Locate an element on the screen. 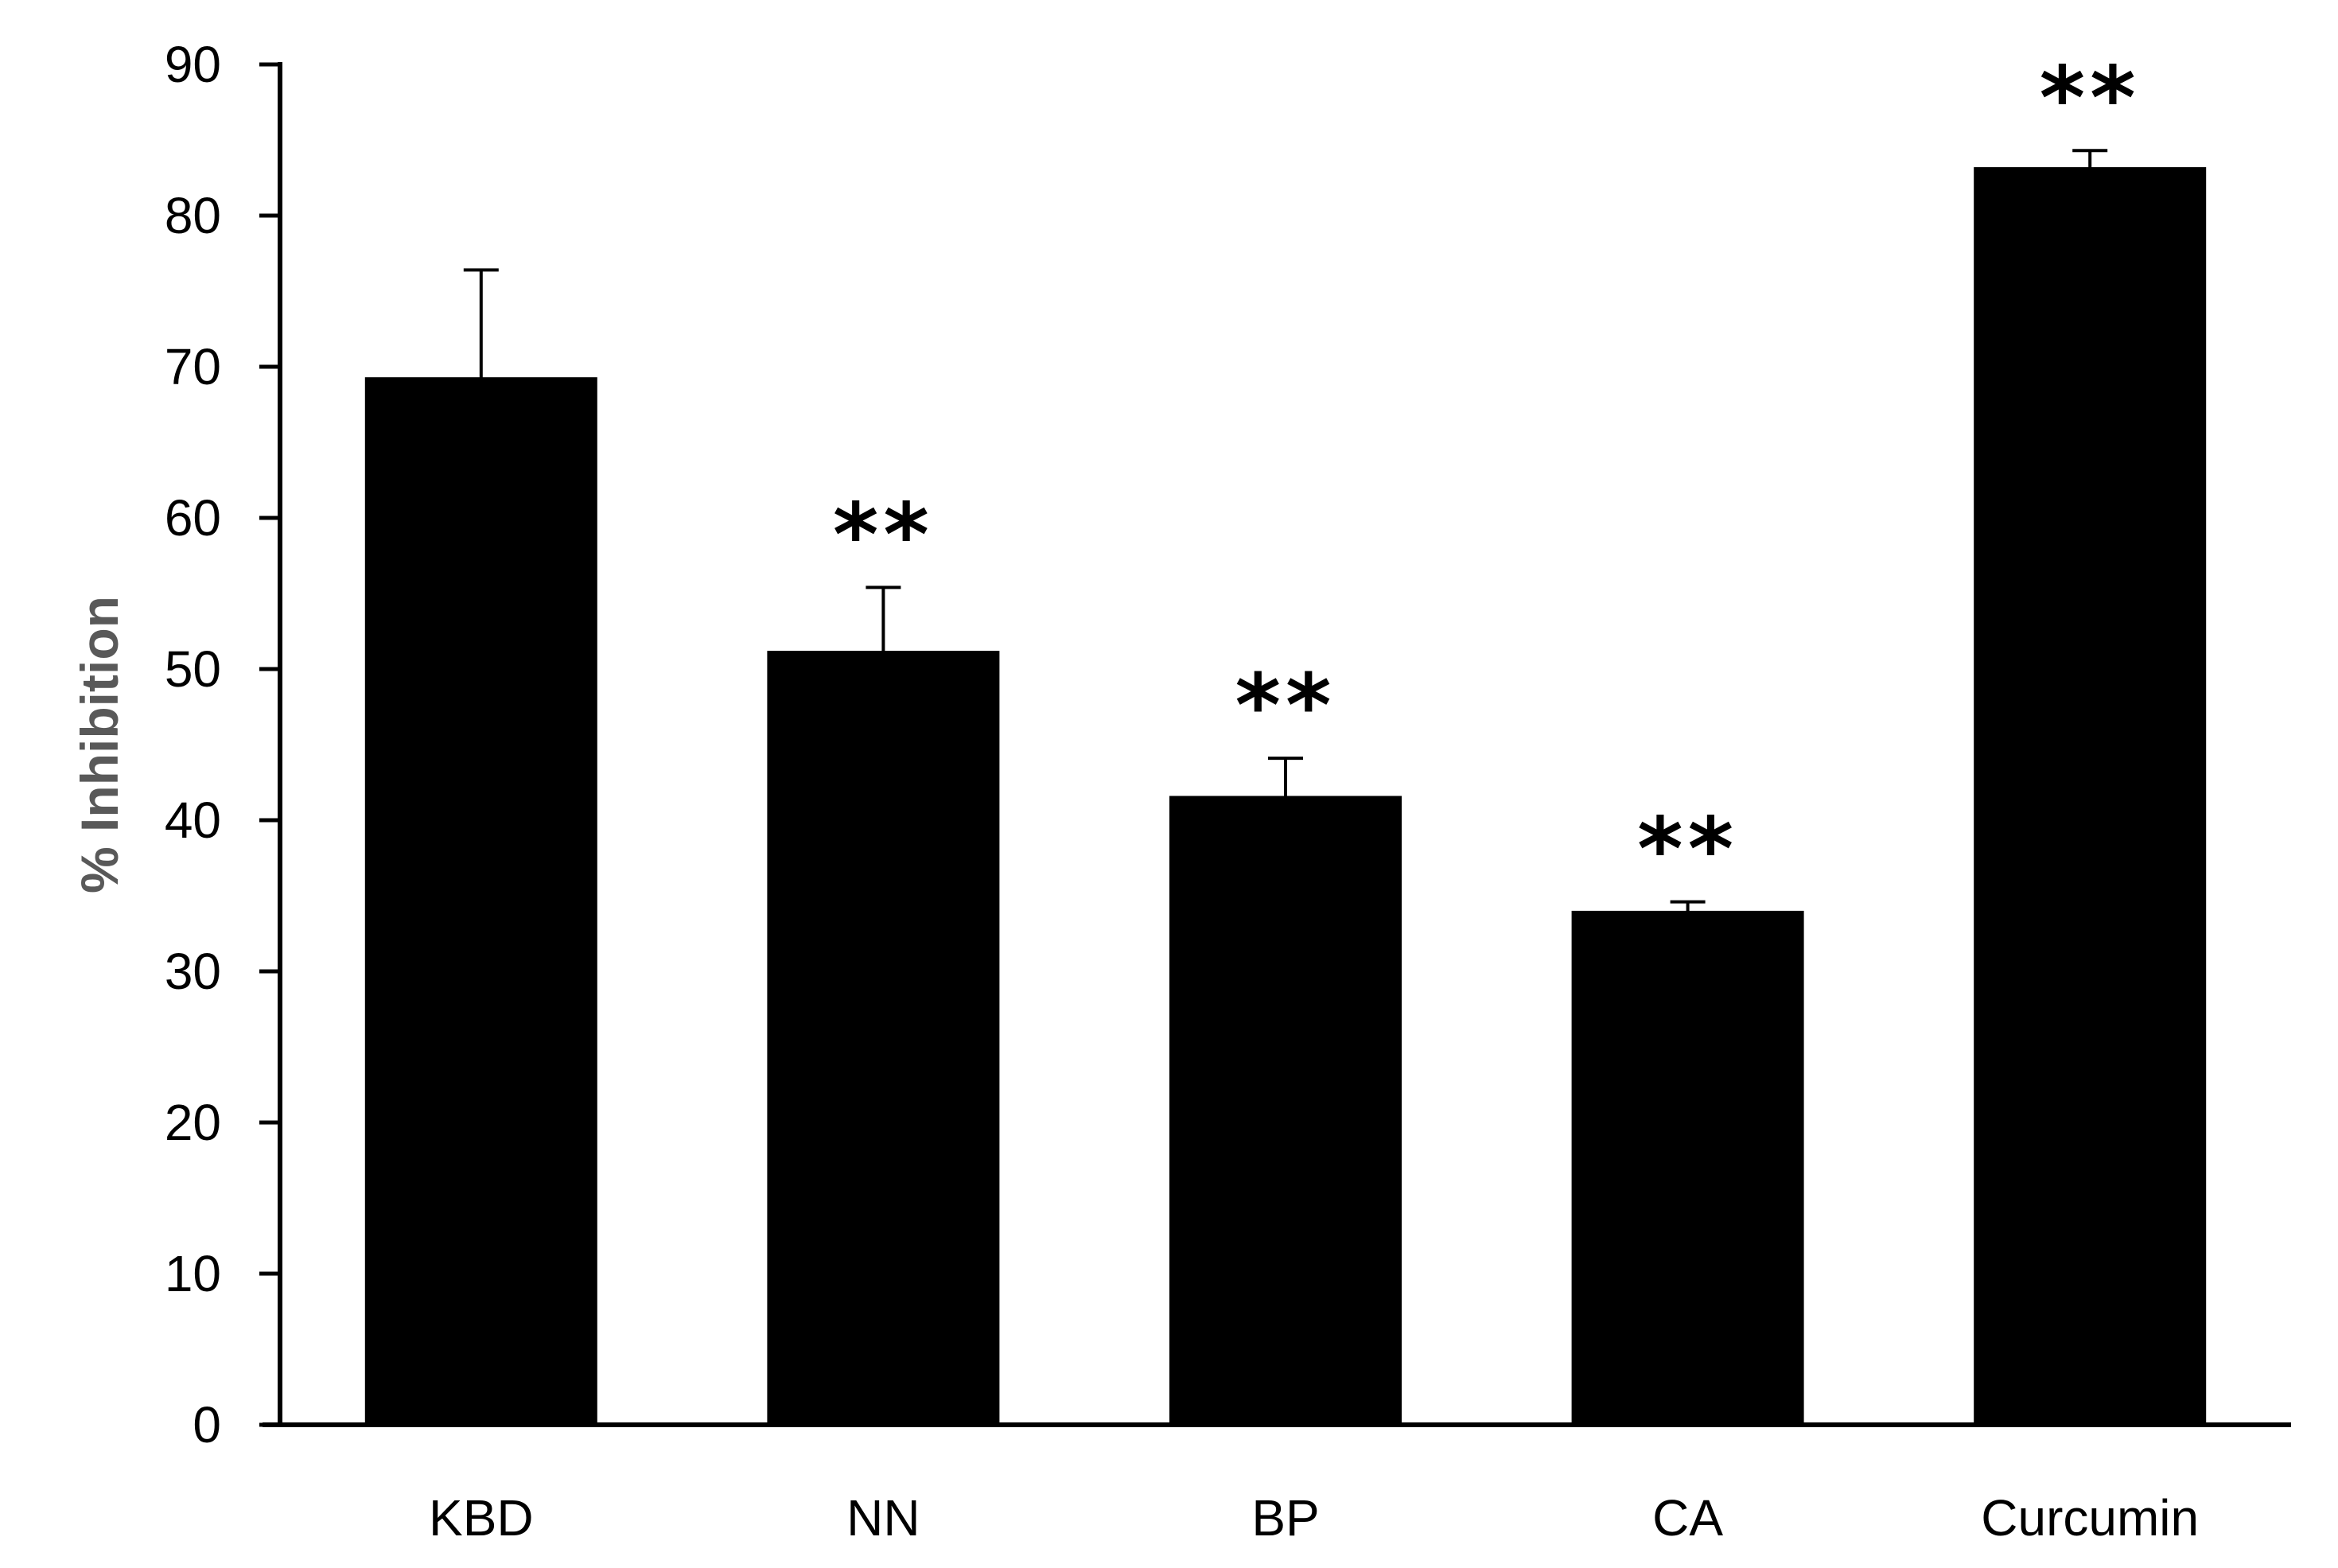  y-tick-label: 10 is located at coordinates (193, 1273).